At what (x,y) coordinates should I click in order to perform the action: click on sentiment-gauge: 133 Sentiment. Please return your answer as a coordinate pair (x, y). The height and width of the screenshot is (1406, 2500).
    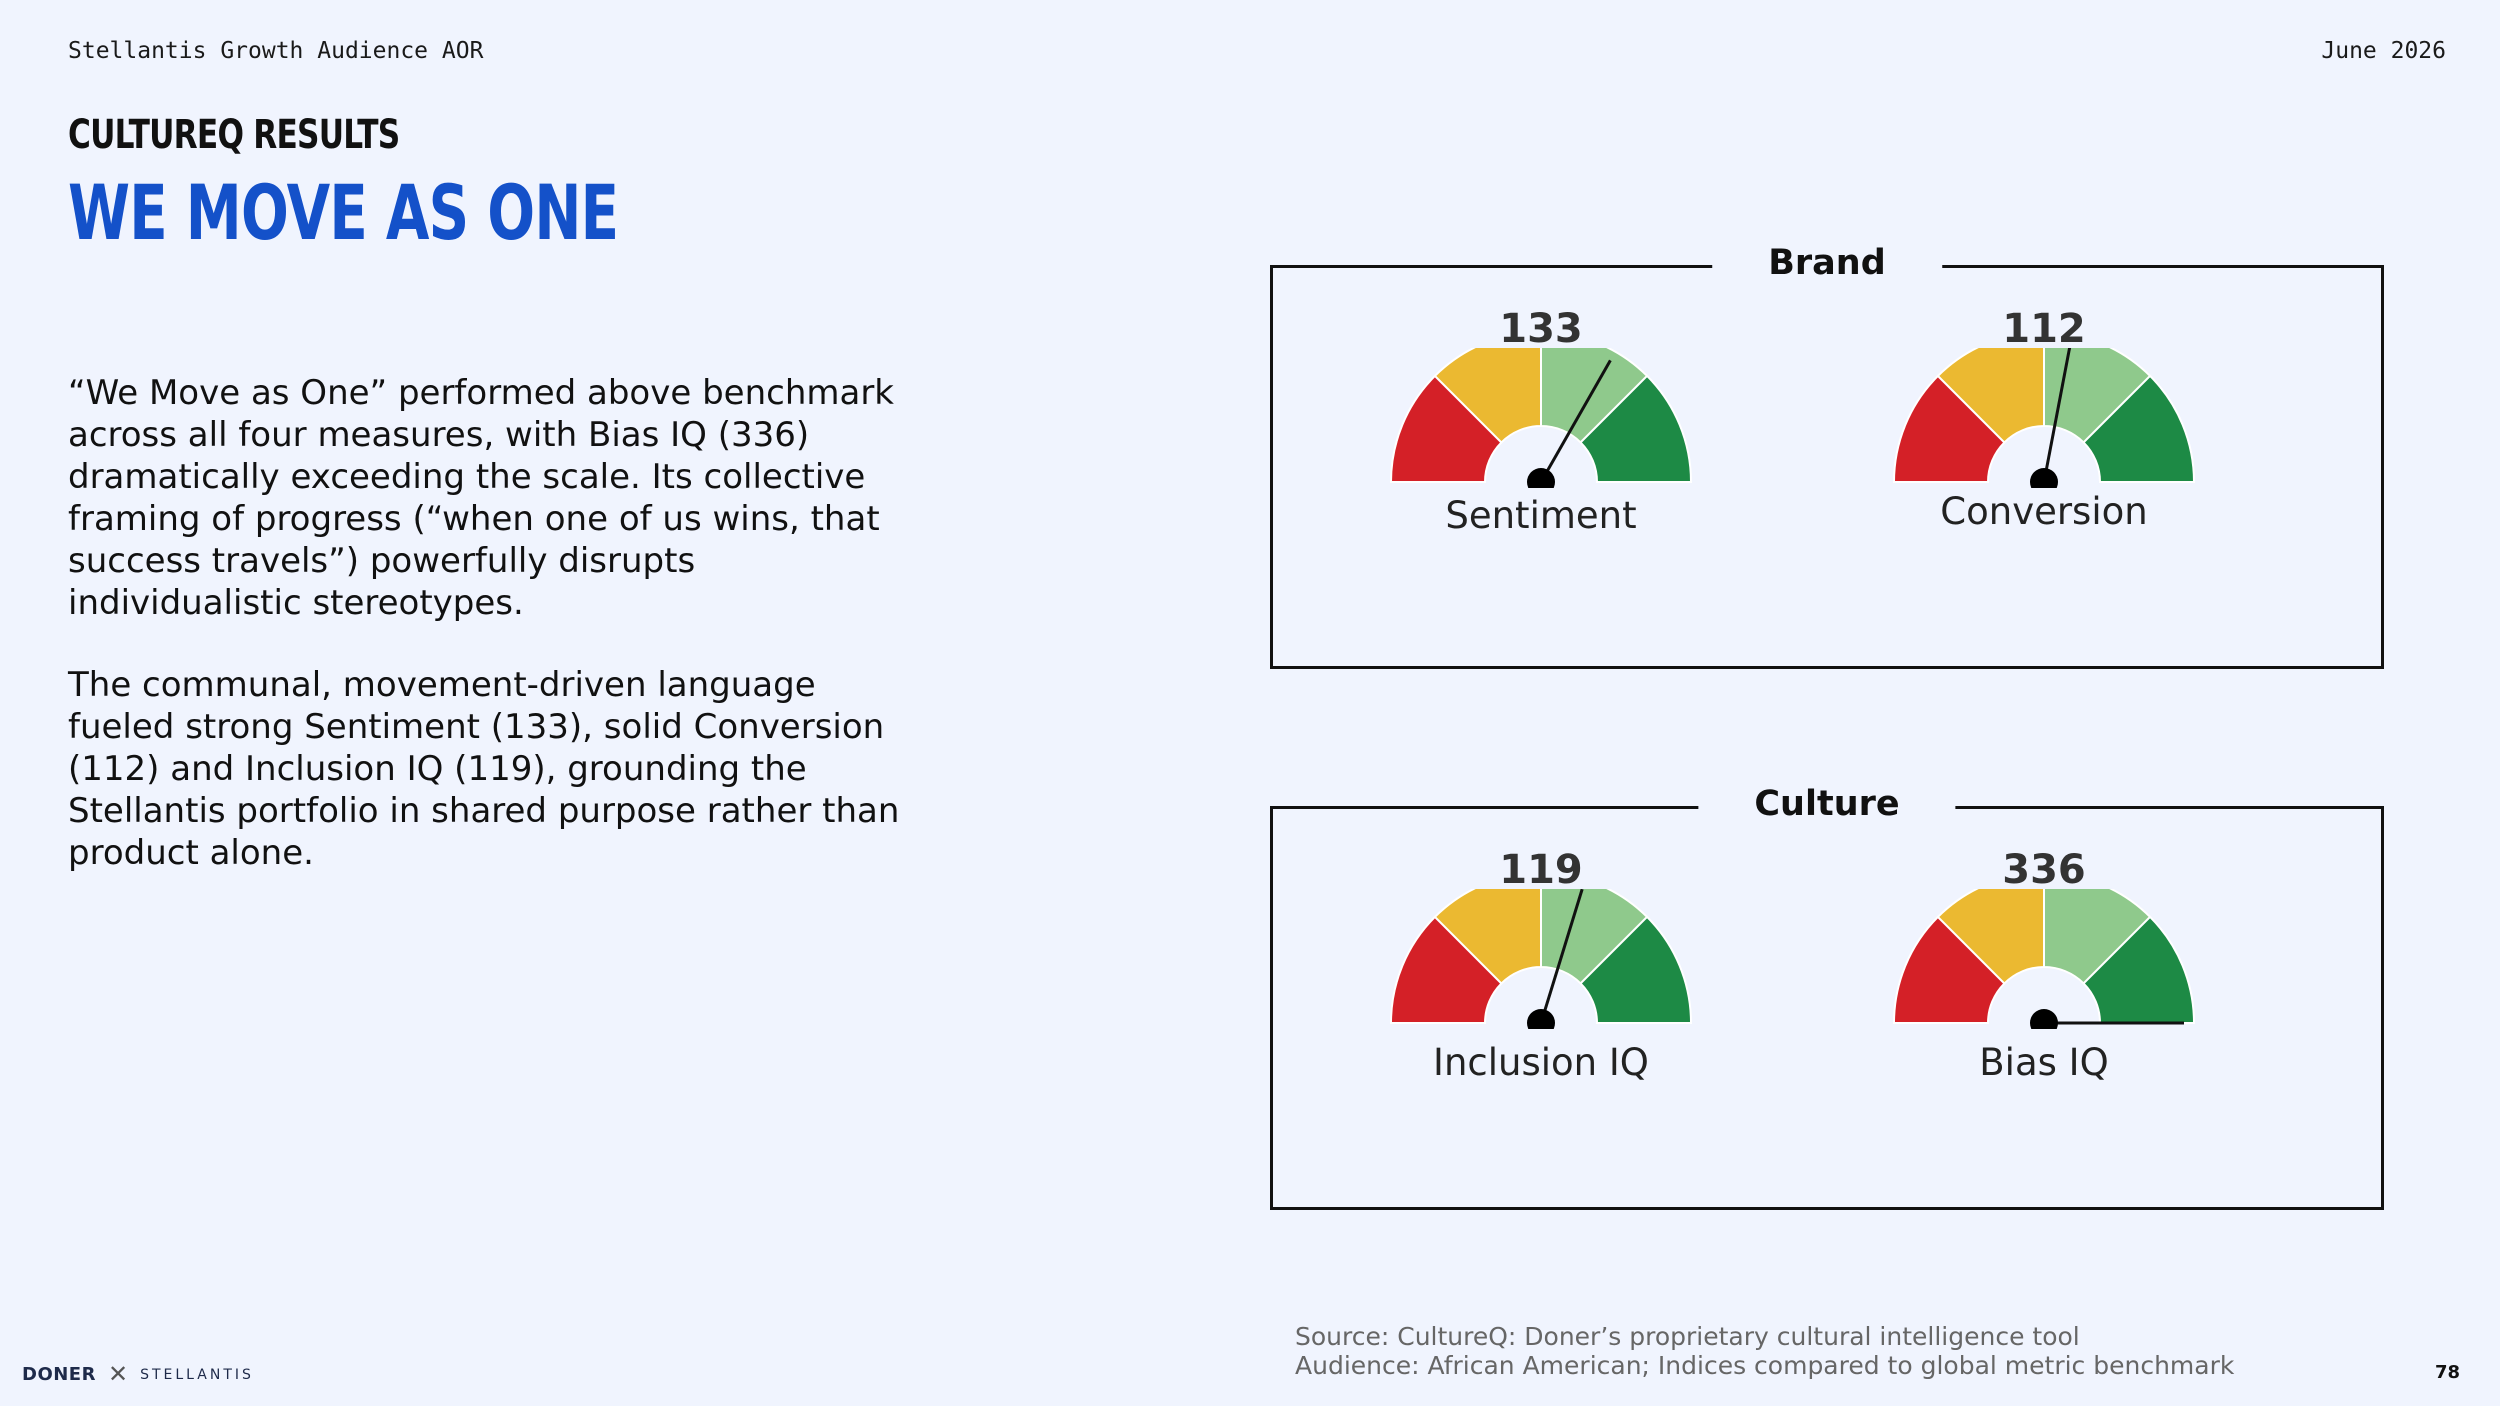
    Looking at the image, I should click on (1541, 418).